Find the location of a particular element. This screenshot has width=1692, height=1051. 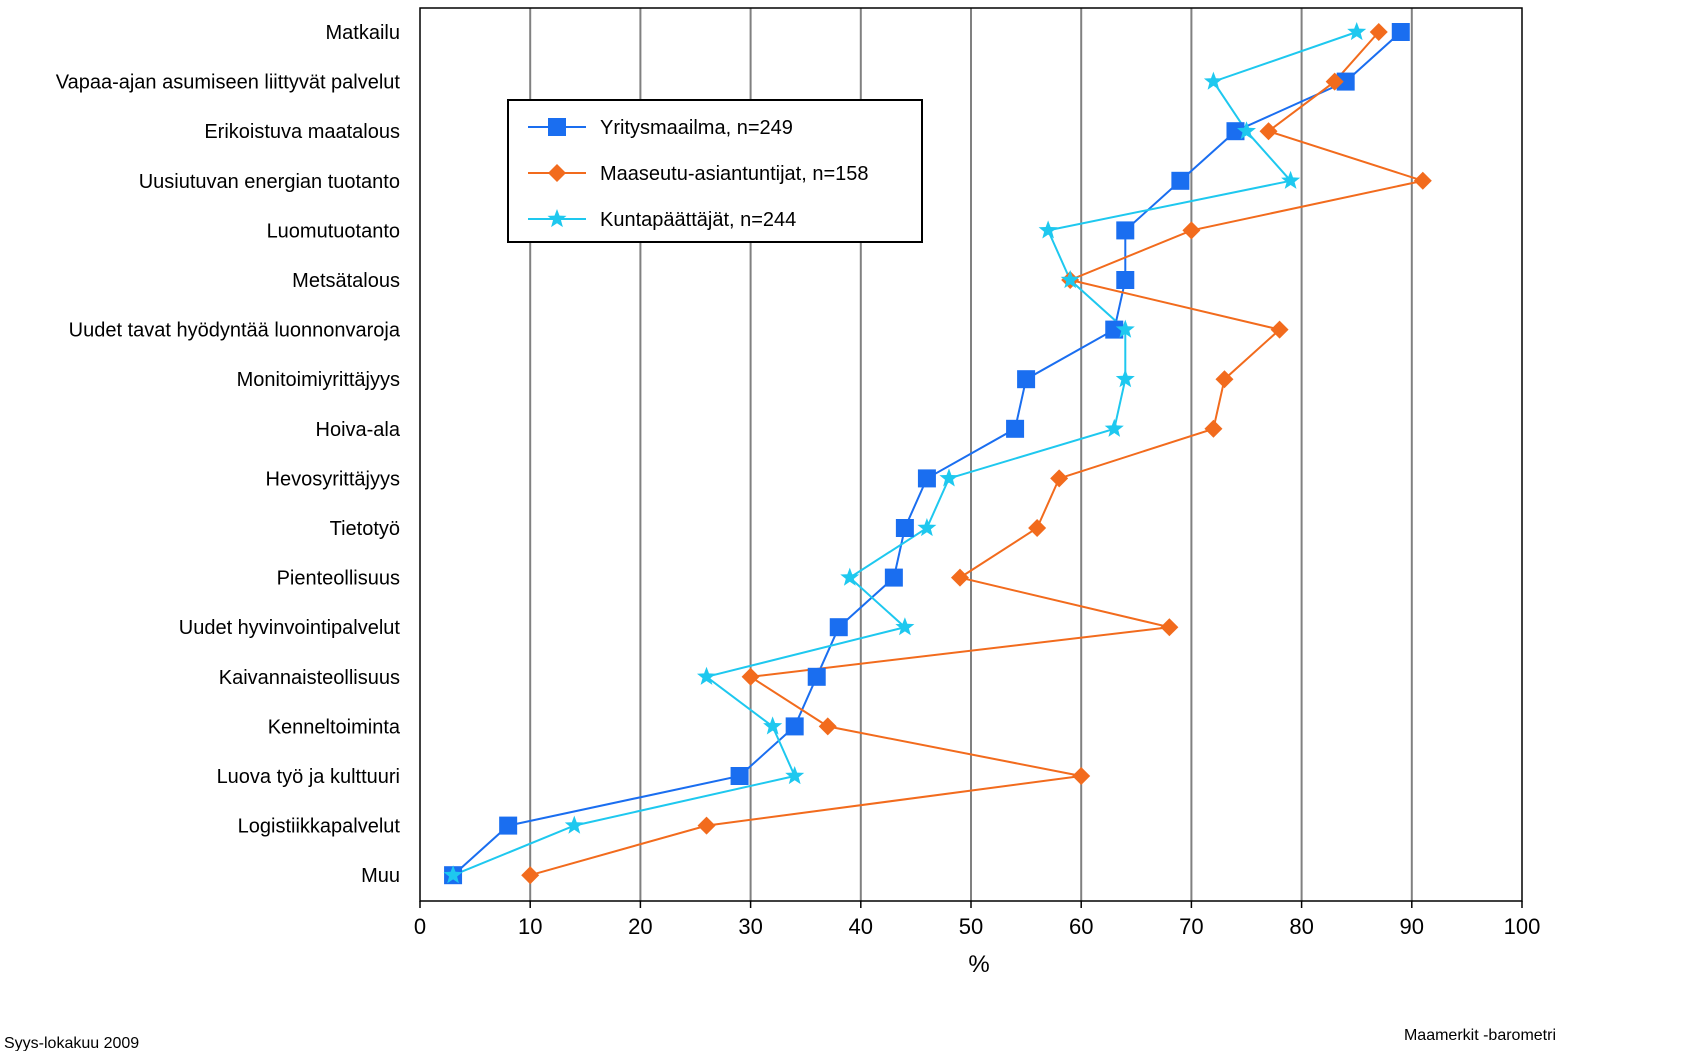

x-tick-label: 70 is located at coordinates (1191, 926).